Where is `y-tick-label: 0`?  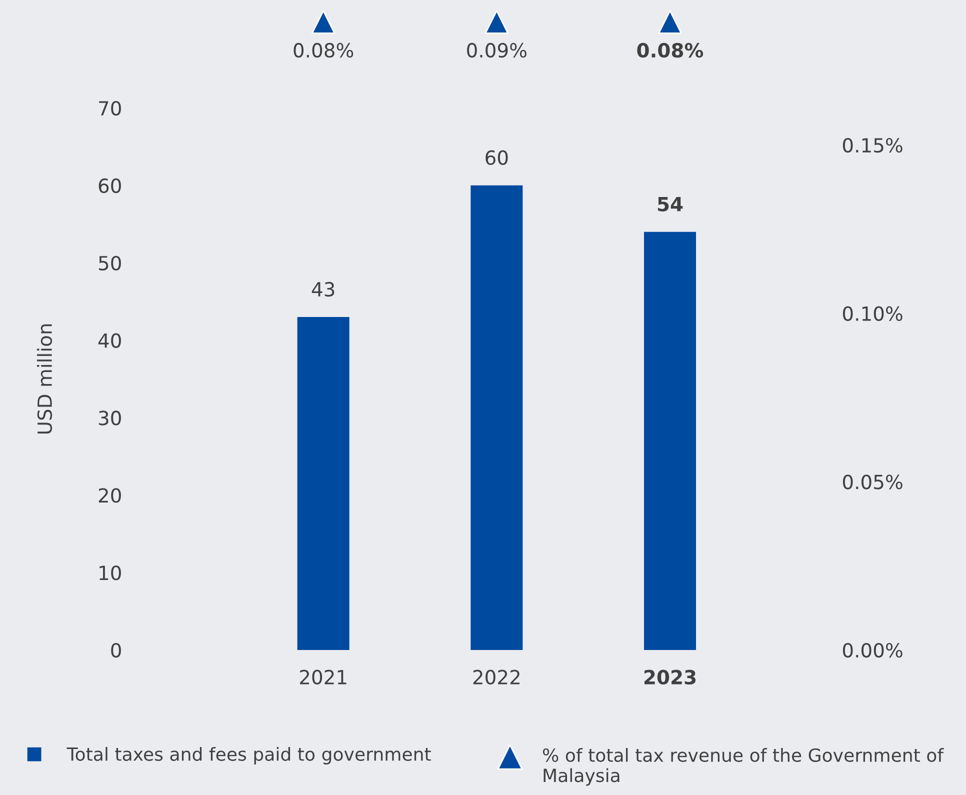
y-tick-label: 0 is located at coordinates (116, 650).